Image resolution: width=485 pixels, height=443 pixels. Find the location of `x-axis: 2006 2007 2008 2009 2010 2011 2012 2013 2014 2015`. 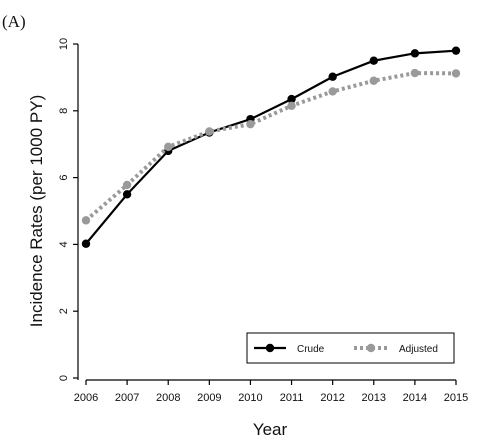

x-axis: 2006 2007 2008 2009 2010 2011 2012 2013 2014 2015 is located at coordinates (271, 391).